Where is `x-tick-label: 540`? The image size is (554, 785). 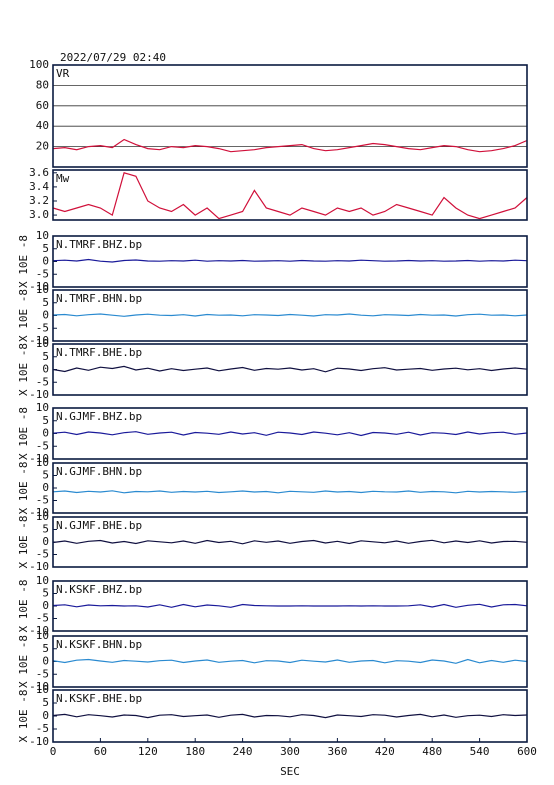 x-tick-label: 540 is located at coordinates (480, 751).